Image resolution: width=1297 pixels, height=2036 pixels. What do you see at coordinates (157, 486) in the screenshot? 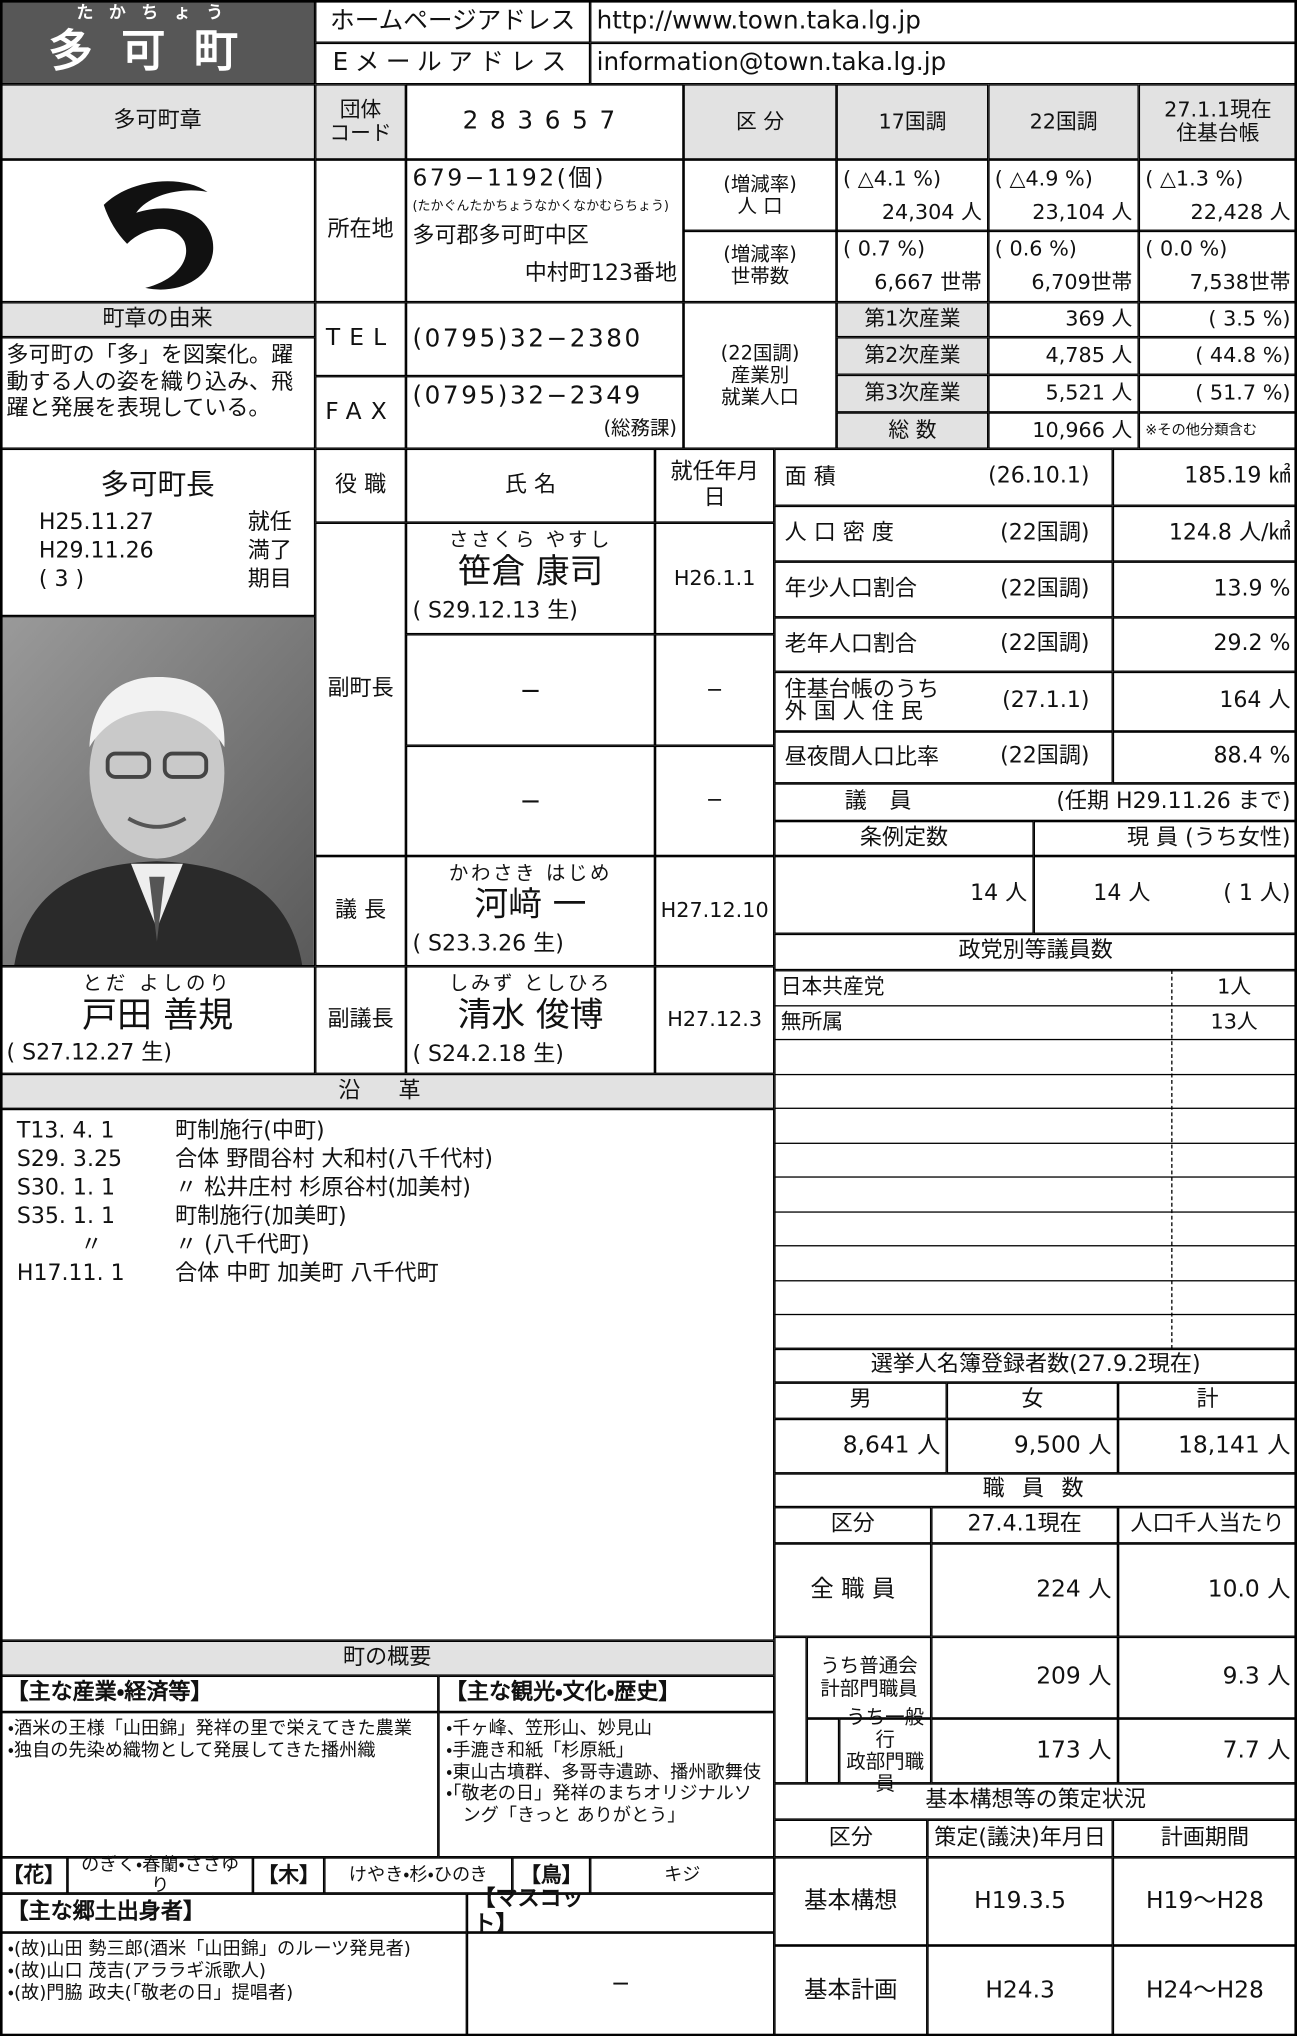
I see `mayor-title: 多可町長` at bounding box center [157, 486].